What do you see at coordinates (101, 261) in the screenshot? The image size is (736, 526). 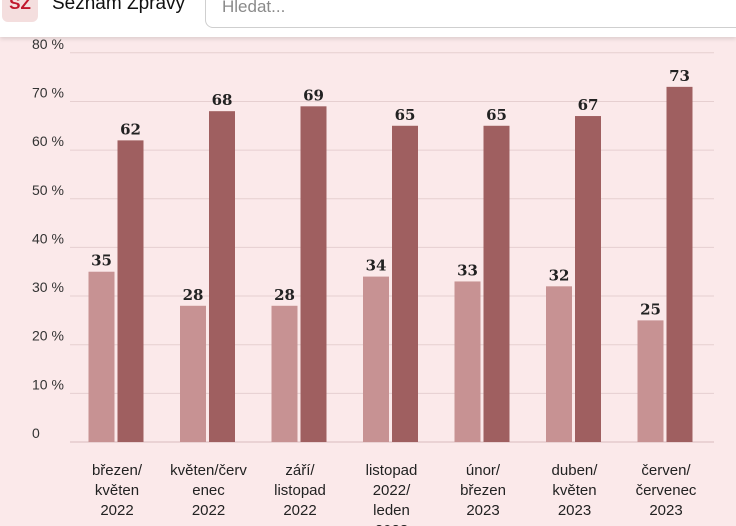 I see `data-label: 35` at bounding box center [101, 261].